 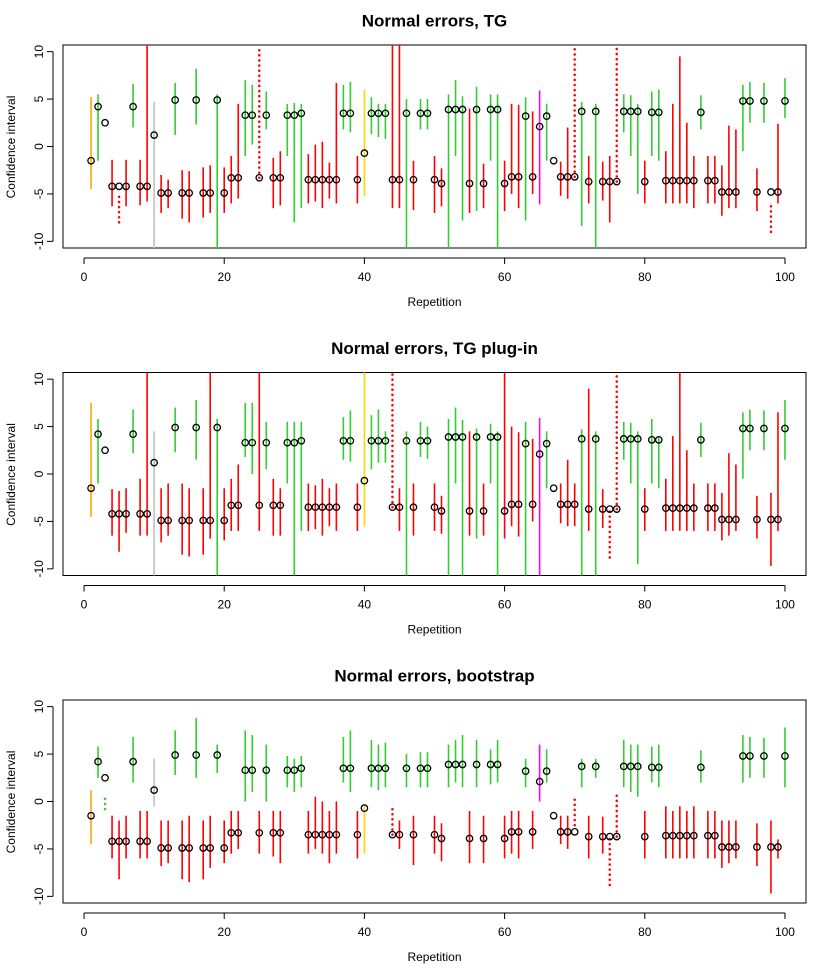 I want to click on y-axis-label: Confidence interval, so click(x=11, y=802).